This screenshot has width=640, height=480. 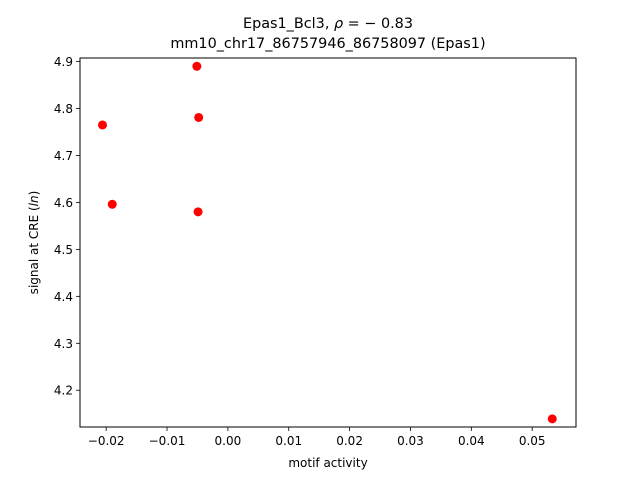 What do you see at coordinates (63, 250) in the screenshot?
I see `y-tick-label: 4.5` at bounding box center [63, 250].